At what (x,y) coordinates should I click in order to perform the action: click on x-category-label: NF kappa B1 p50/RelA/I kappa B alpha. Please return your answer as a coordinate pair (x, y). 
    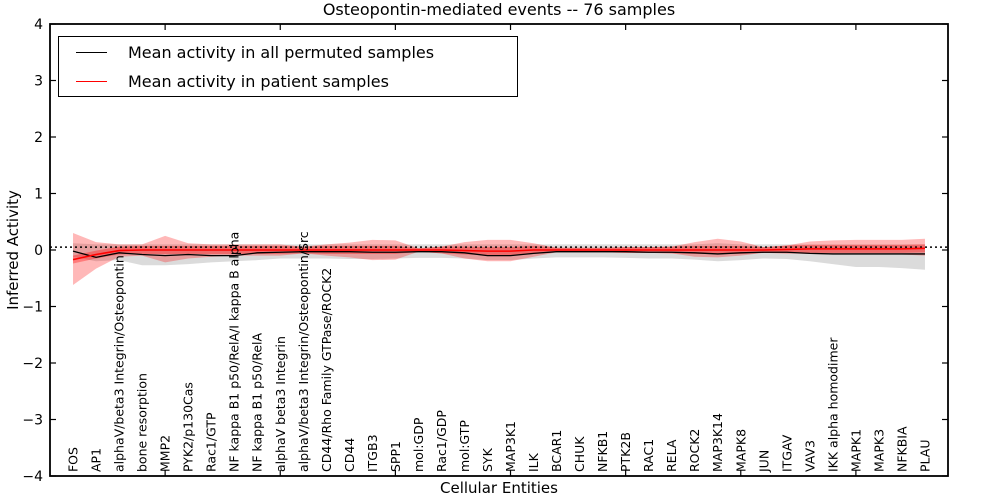
    Looking at the image, I should click on (234, 352).